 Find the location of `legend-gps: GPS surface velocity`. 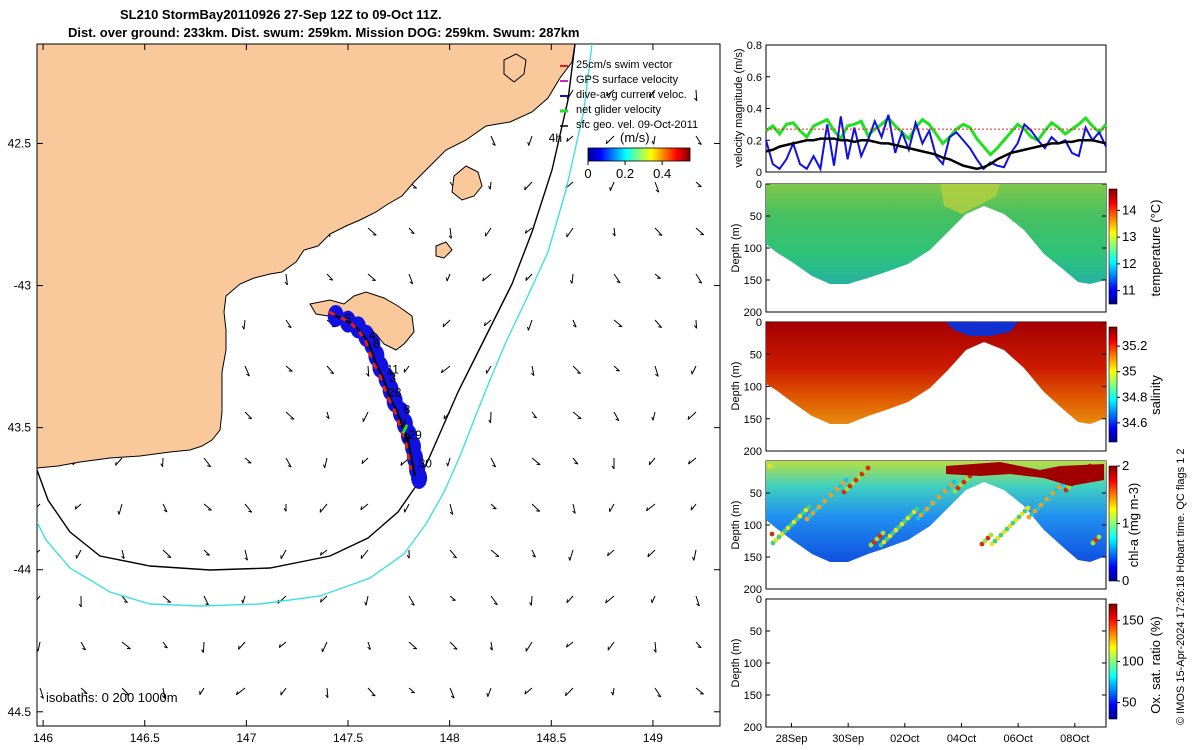

legend-gps: GPS surface velocity is located at coordinates (627, 80).